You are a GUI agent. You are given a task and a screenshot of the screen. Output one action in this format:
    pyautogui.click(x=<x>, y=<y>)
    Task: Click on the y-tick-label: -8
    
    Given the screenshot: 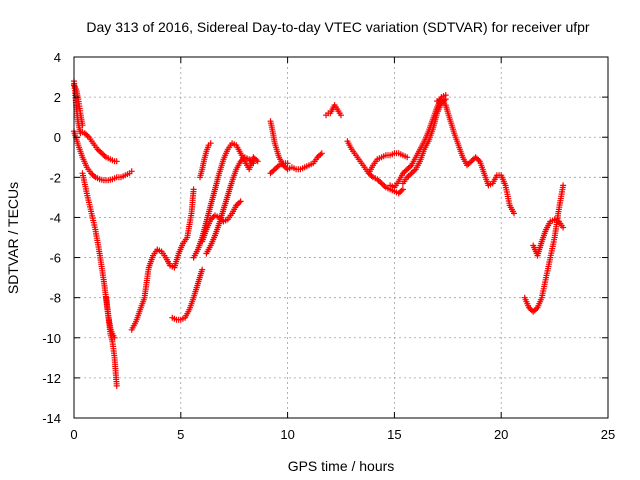 What is the action you would take?
    pyautogui.click(x=55, y=298)
    